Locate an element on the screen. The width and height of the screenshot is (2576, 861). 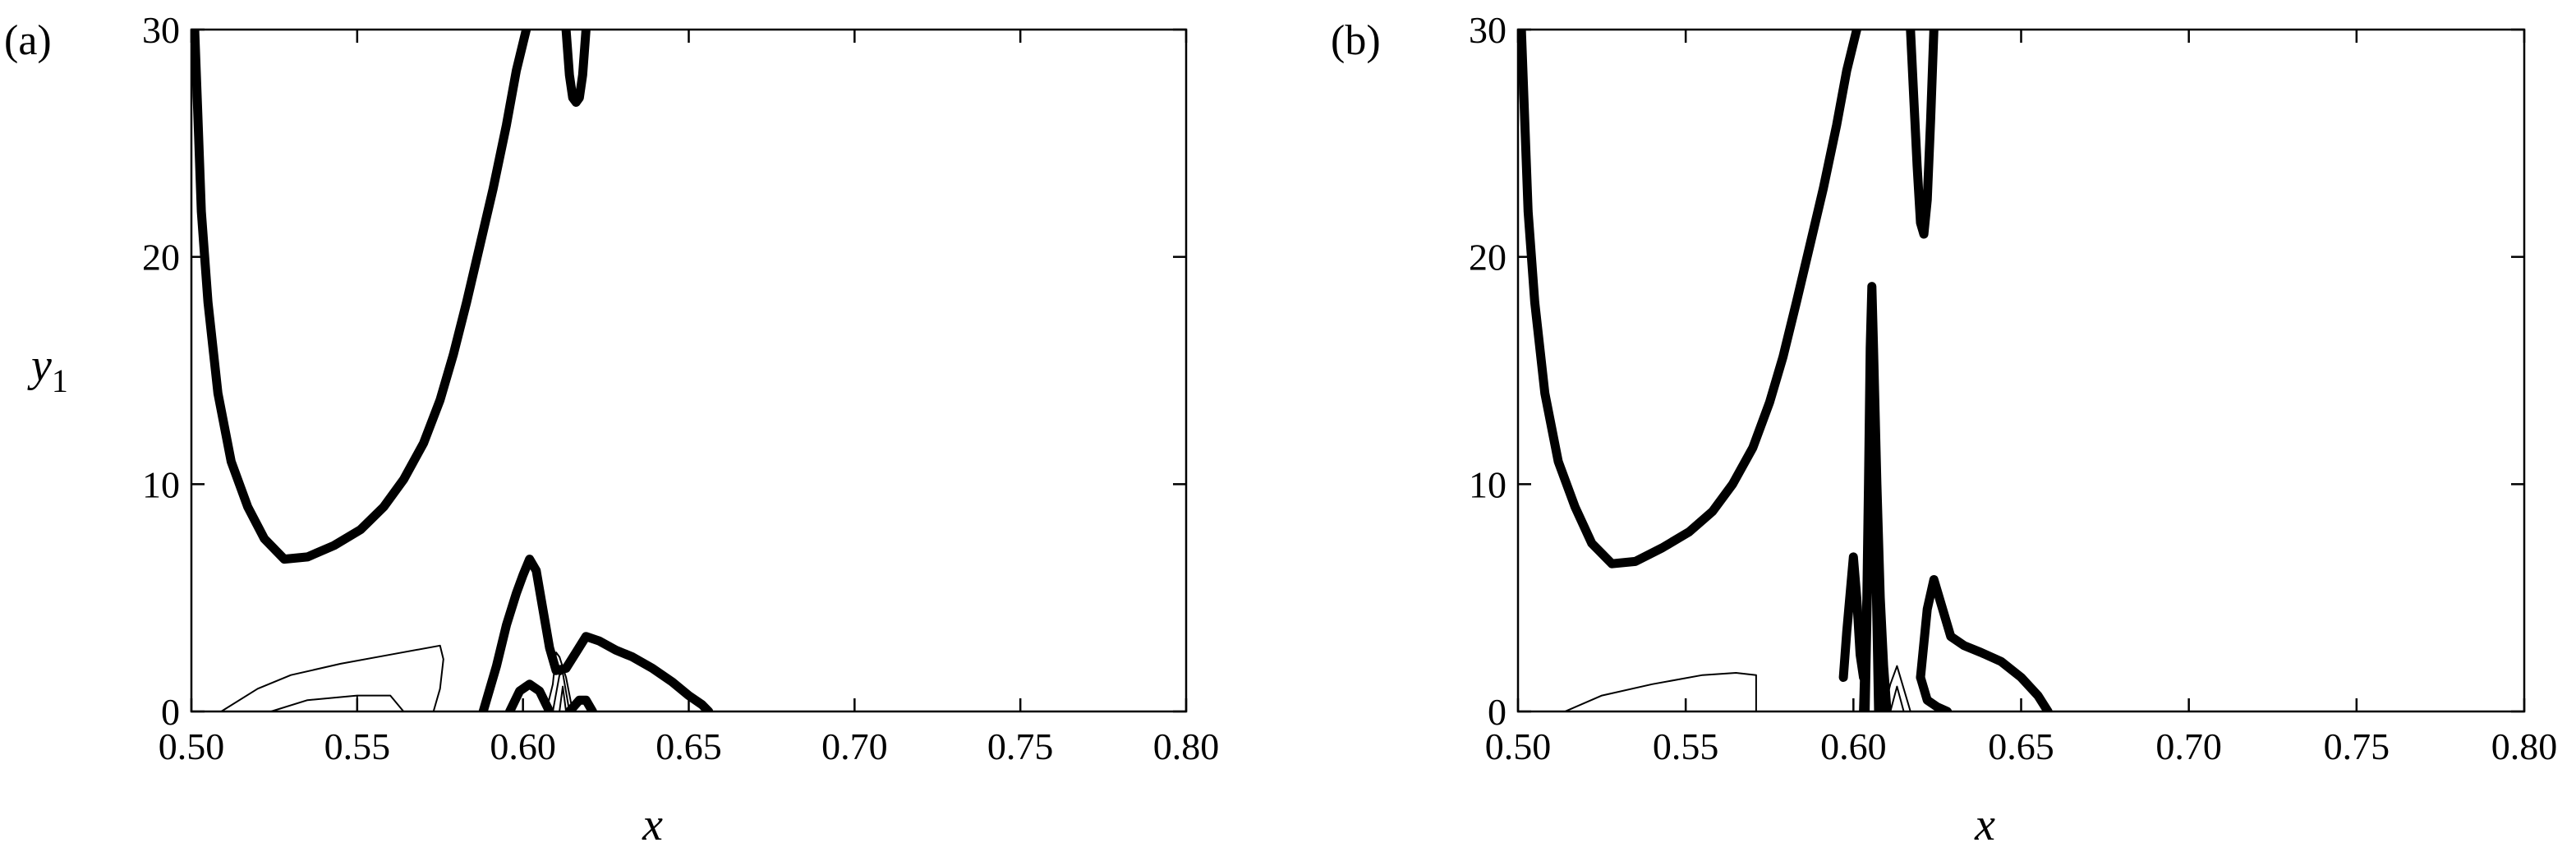
panel-label: (a) is located at coordinates (28, 40).